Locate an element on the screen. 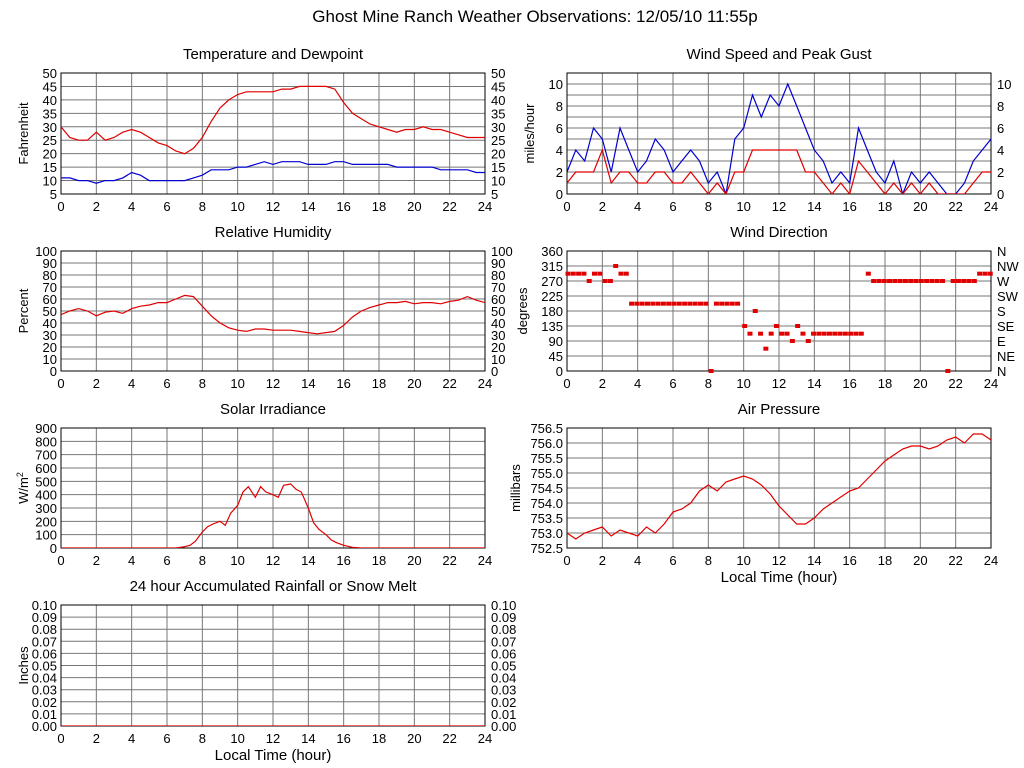 This screenshot has height=768, width=1024. humidity-xtick-label: 0 is located at coordinates (60, 383).